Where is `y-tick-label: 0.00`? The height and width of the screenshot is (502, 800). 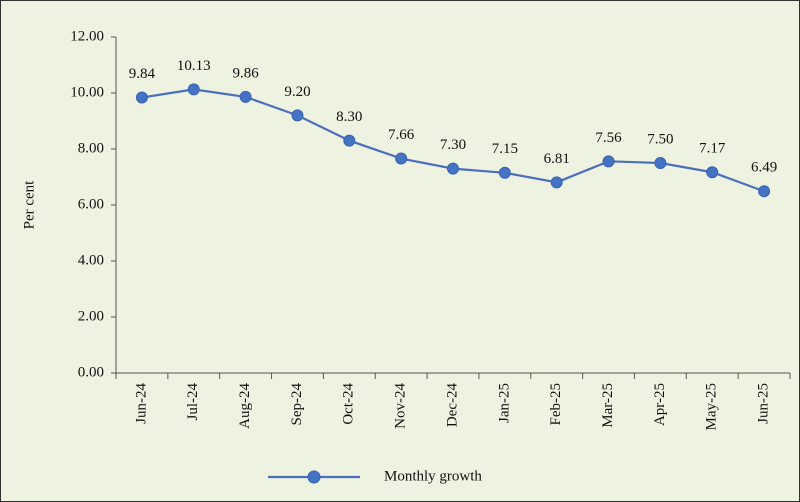
y-tick-label: 0.00 is located at coordinates (91, 372).